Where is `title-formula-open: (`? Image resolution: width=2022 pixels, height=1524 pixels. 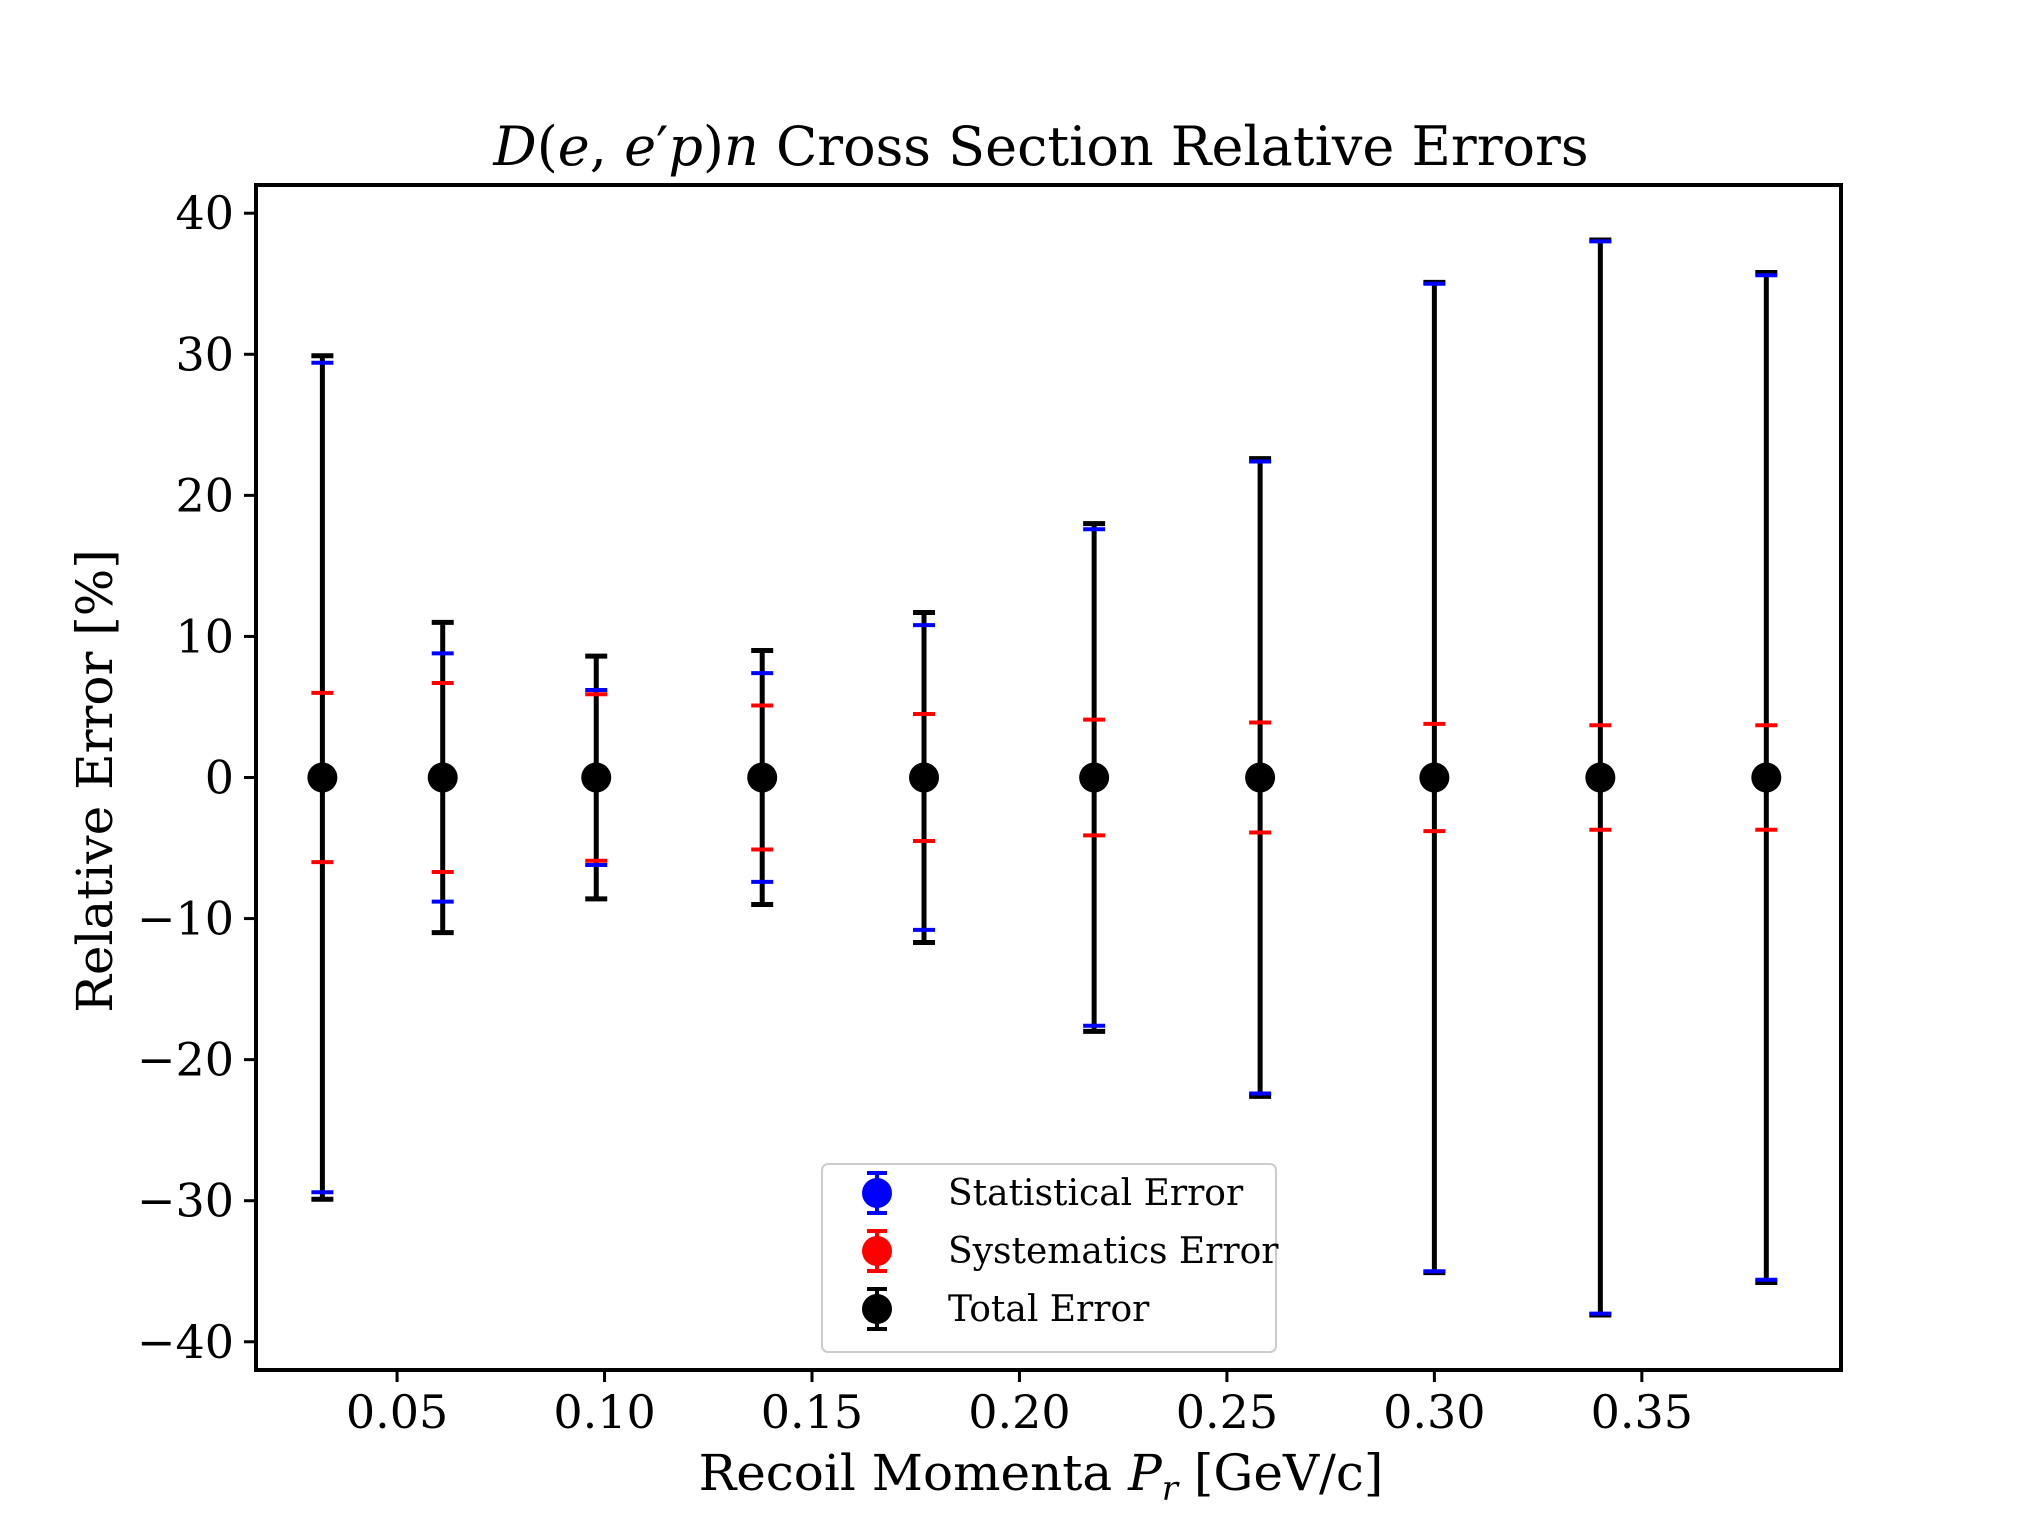
title-formula-open: ( is located at coordinates (547, 146).